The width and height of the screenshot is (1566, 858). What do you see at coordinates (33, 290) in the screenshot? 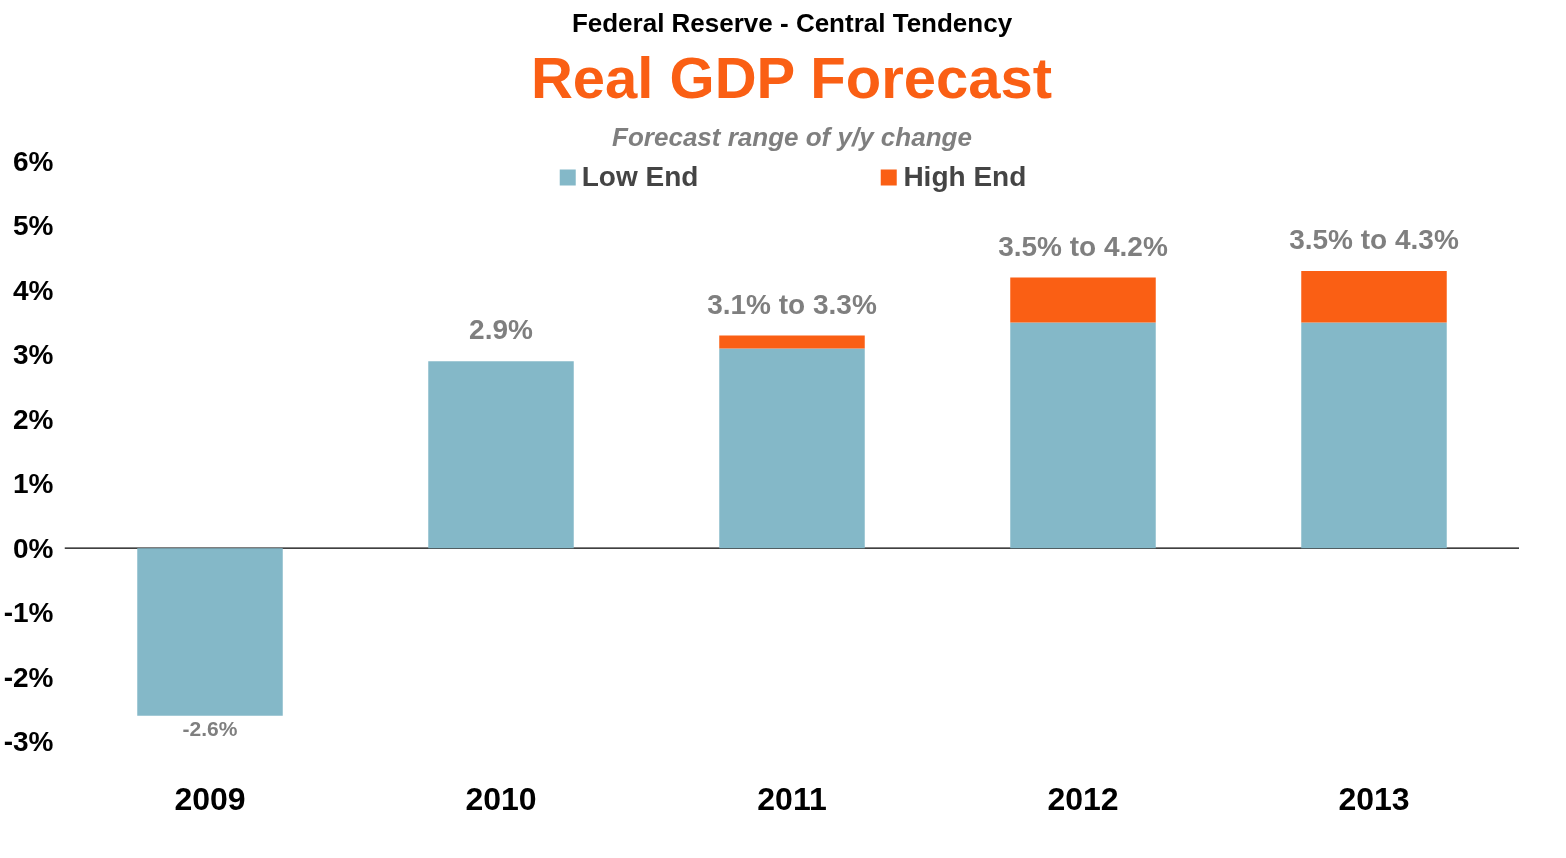
I see `y-tick-label: 4%` at bounding box center [33, 290].